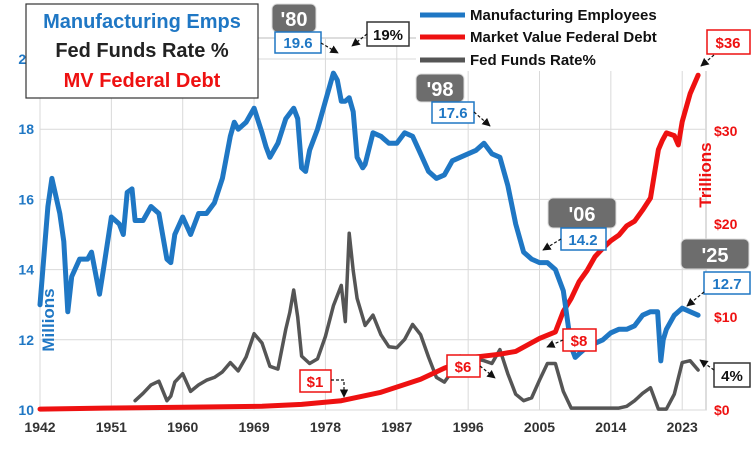  I want to click on value-box-2025-text: 12.7, so click(726, 284).